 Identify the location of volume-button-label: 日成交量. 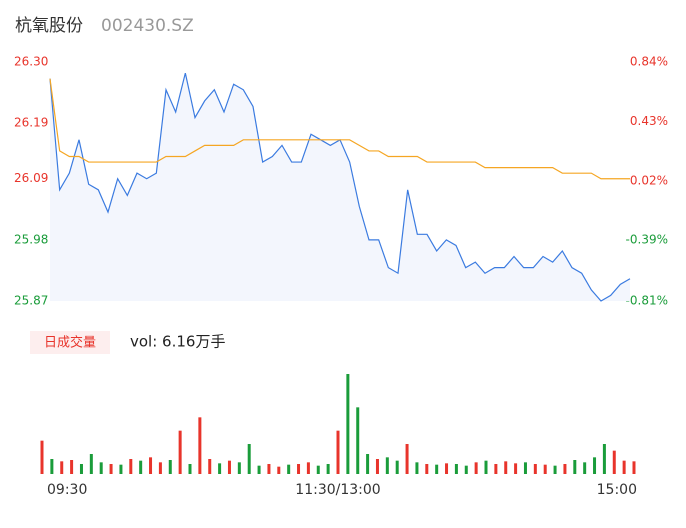
(70, 343).